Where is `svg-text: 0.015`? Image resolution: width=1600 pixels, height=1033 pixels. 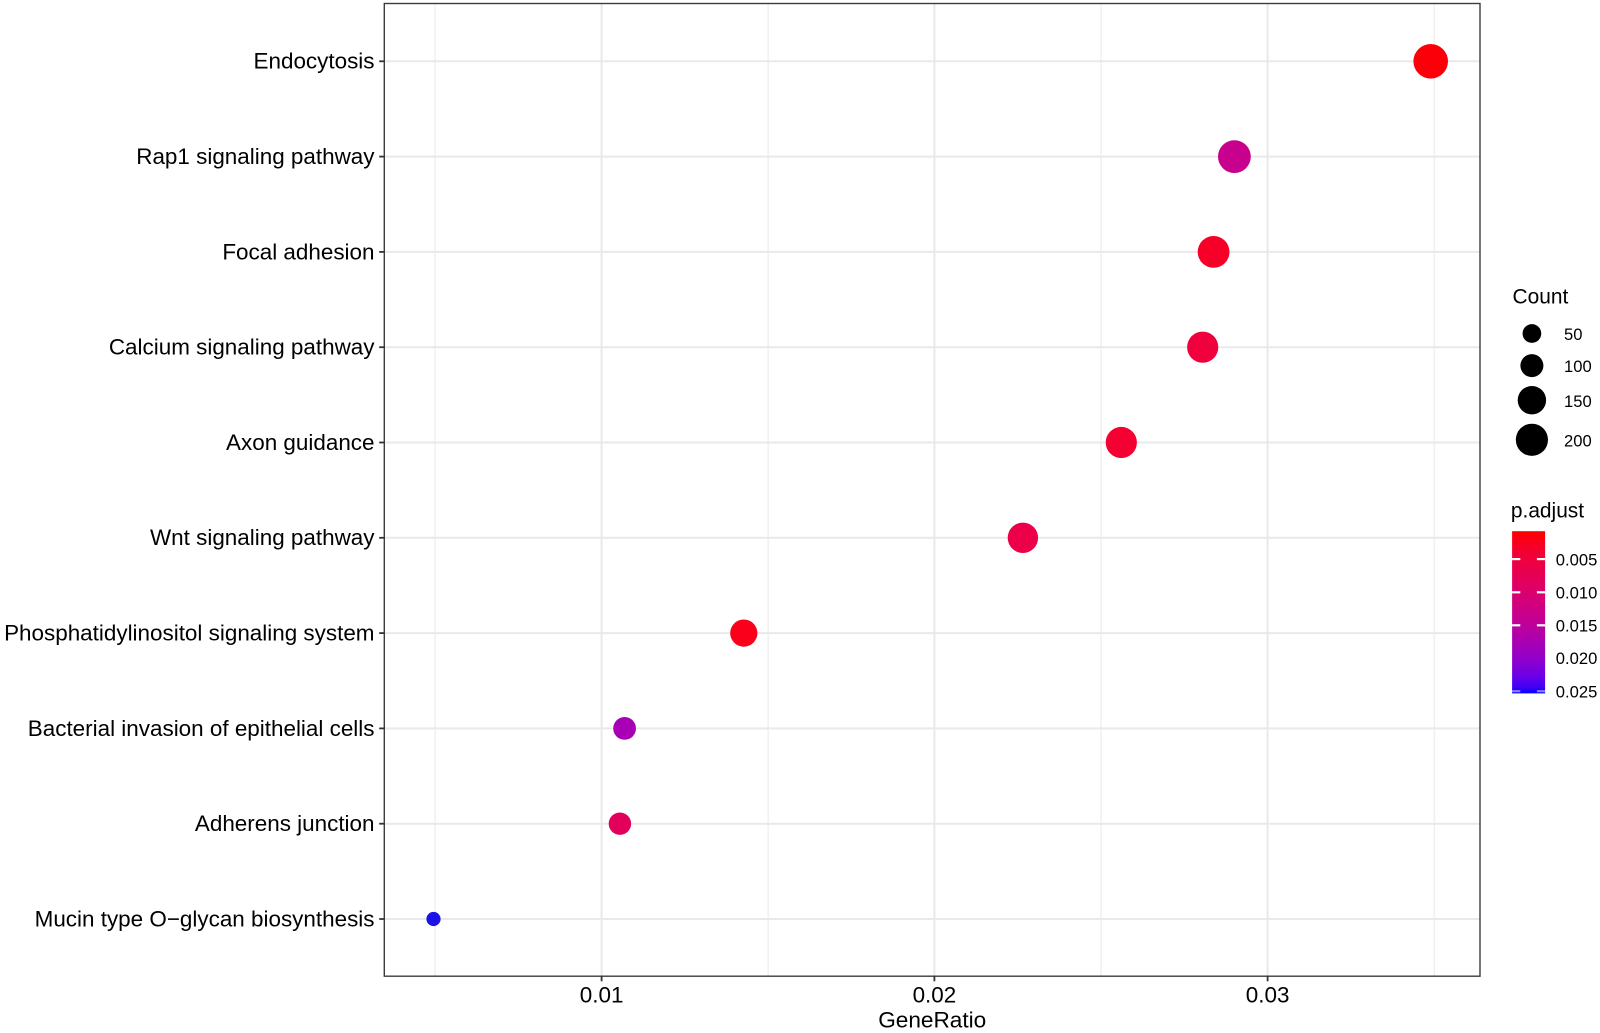 svg-text: 0.015 is located at coordinates (1577, 626).